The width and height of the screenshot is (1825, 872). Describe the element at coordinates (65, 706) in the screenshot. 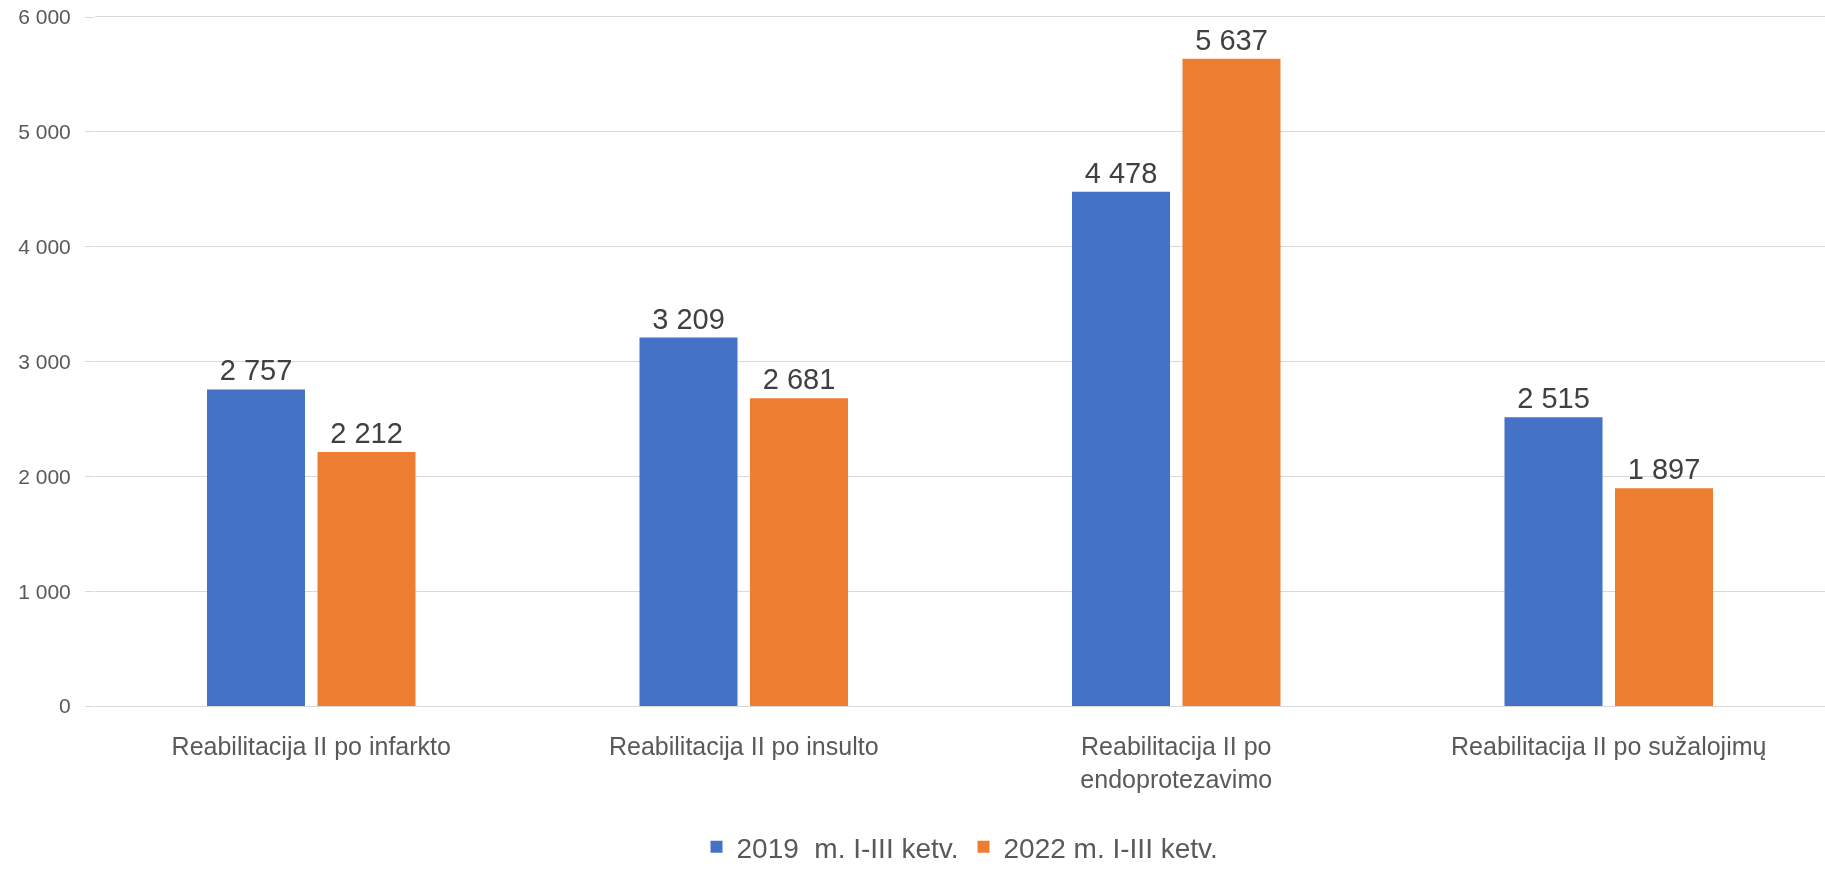

I see `y-tick-label: 0` at that location.